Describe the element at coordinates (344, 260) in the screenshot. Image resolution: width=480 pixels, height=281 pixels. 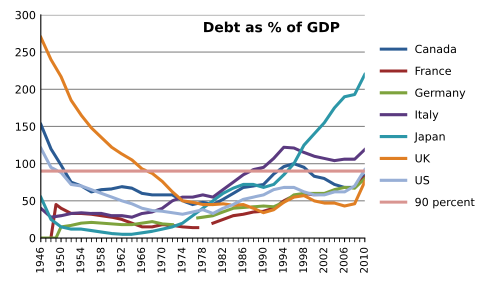
I see `x-tick-label: 2006` at that location.